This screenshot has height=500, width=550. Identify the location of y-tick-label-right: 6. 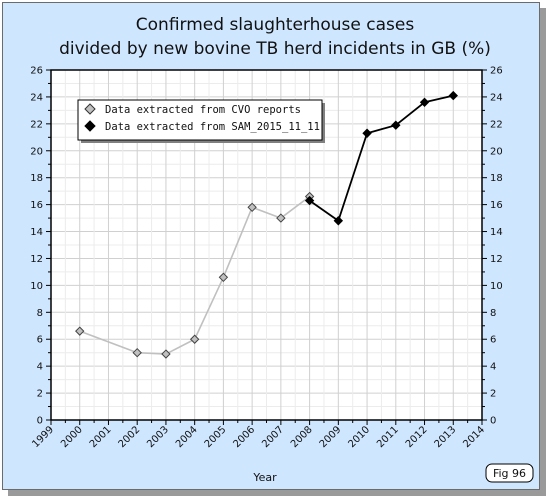
(493, 340).